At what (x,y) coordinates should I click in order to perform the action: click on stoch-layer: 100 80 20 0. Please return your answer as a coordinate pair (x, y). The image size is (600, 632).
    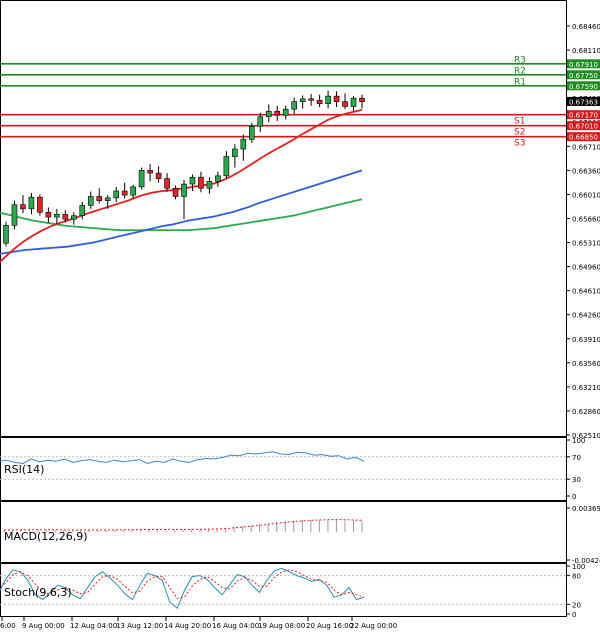
    Looking at the image, I should click on (292, 591).